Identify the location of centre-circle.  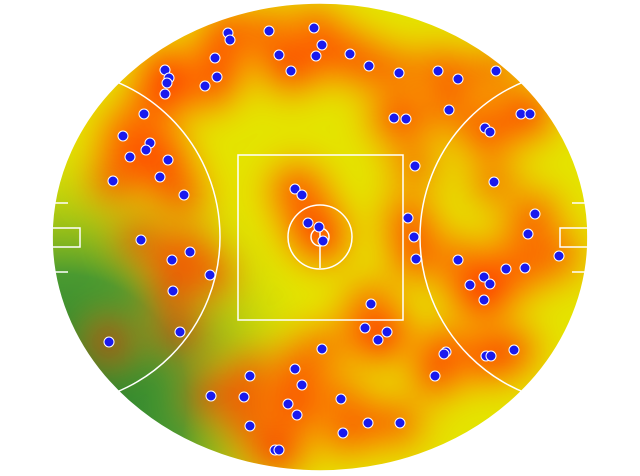
(320, 237).